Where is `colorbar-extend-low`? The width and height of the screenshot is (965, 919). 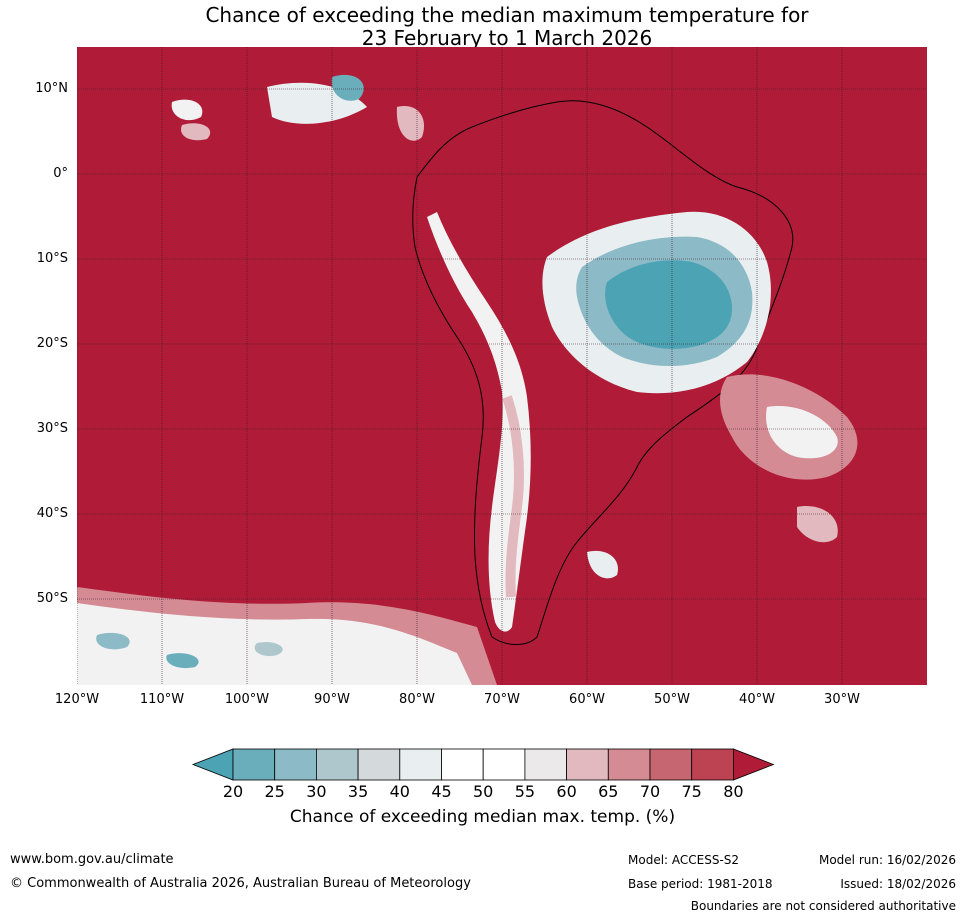 colorbar-extend-low is located at coordinates (212, 764).